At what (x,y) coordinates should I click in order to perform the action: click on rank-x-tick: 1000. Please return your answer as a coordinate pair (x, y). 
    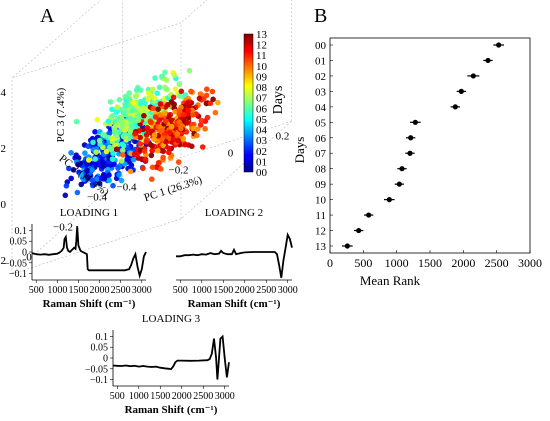
    Looking at the image, I should click on (397, 263).